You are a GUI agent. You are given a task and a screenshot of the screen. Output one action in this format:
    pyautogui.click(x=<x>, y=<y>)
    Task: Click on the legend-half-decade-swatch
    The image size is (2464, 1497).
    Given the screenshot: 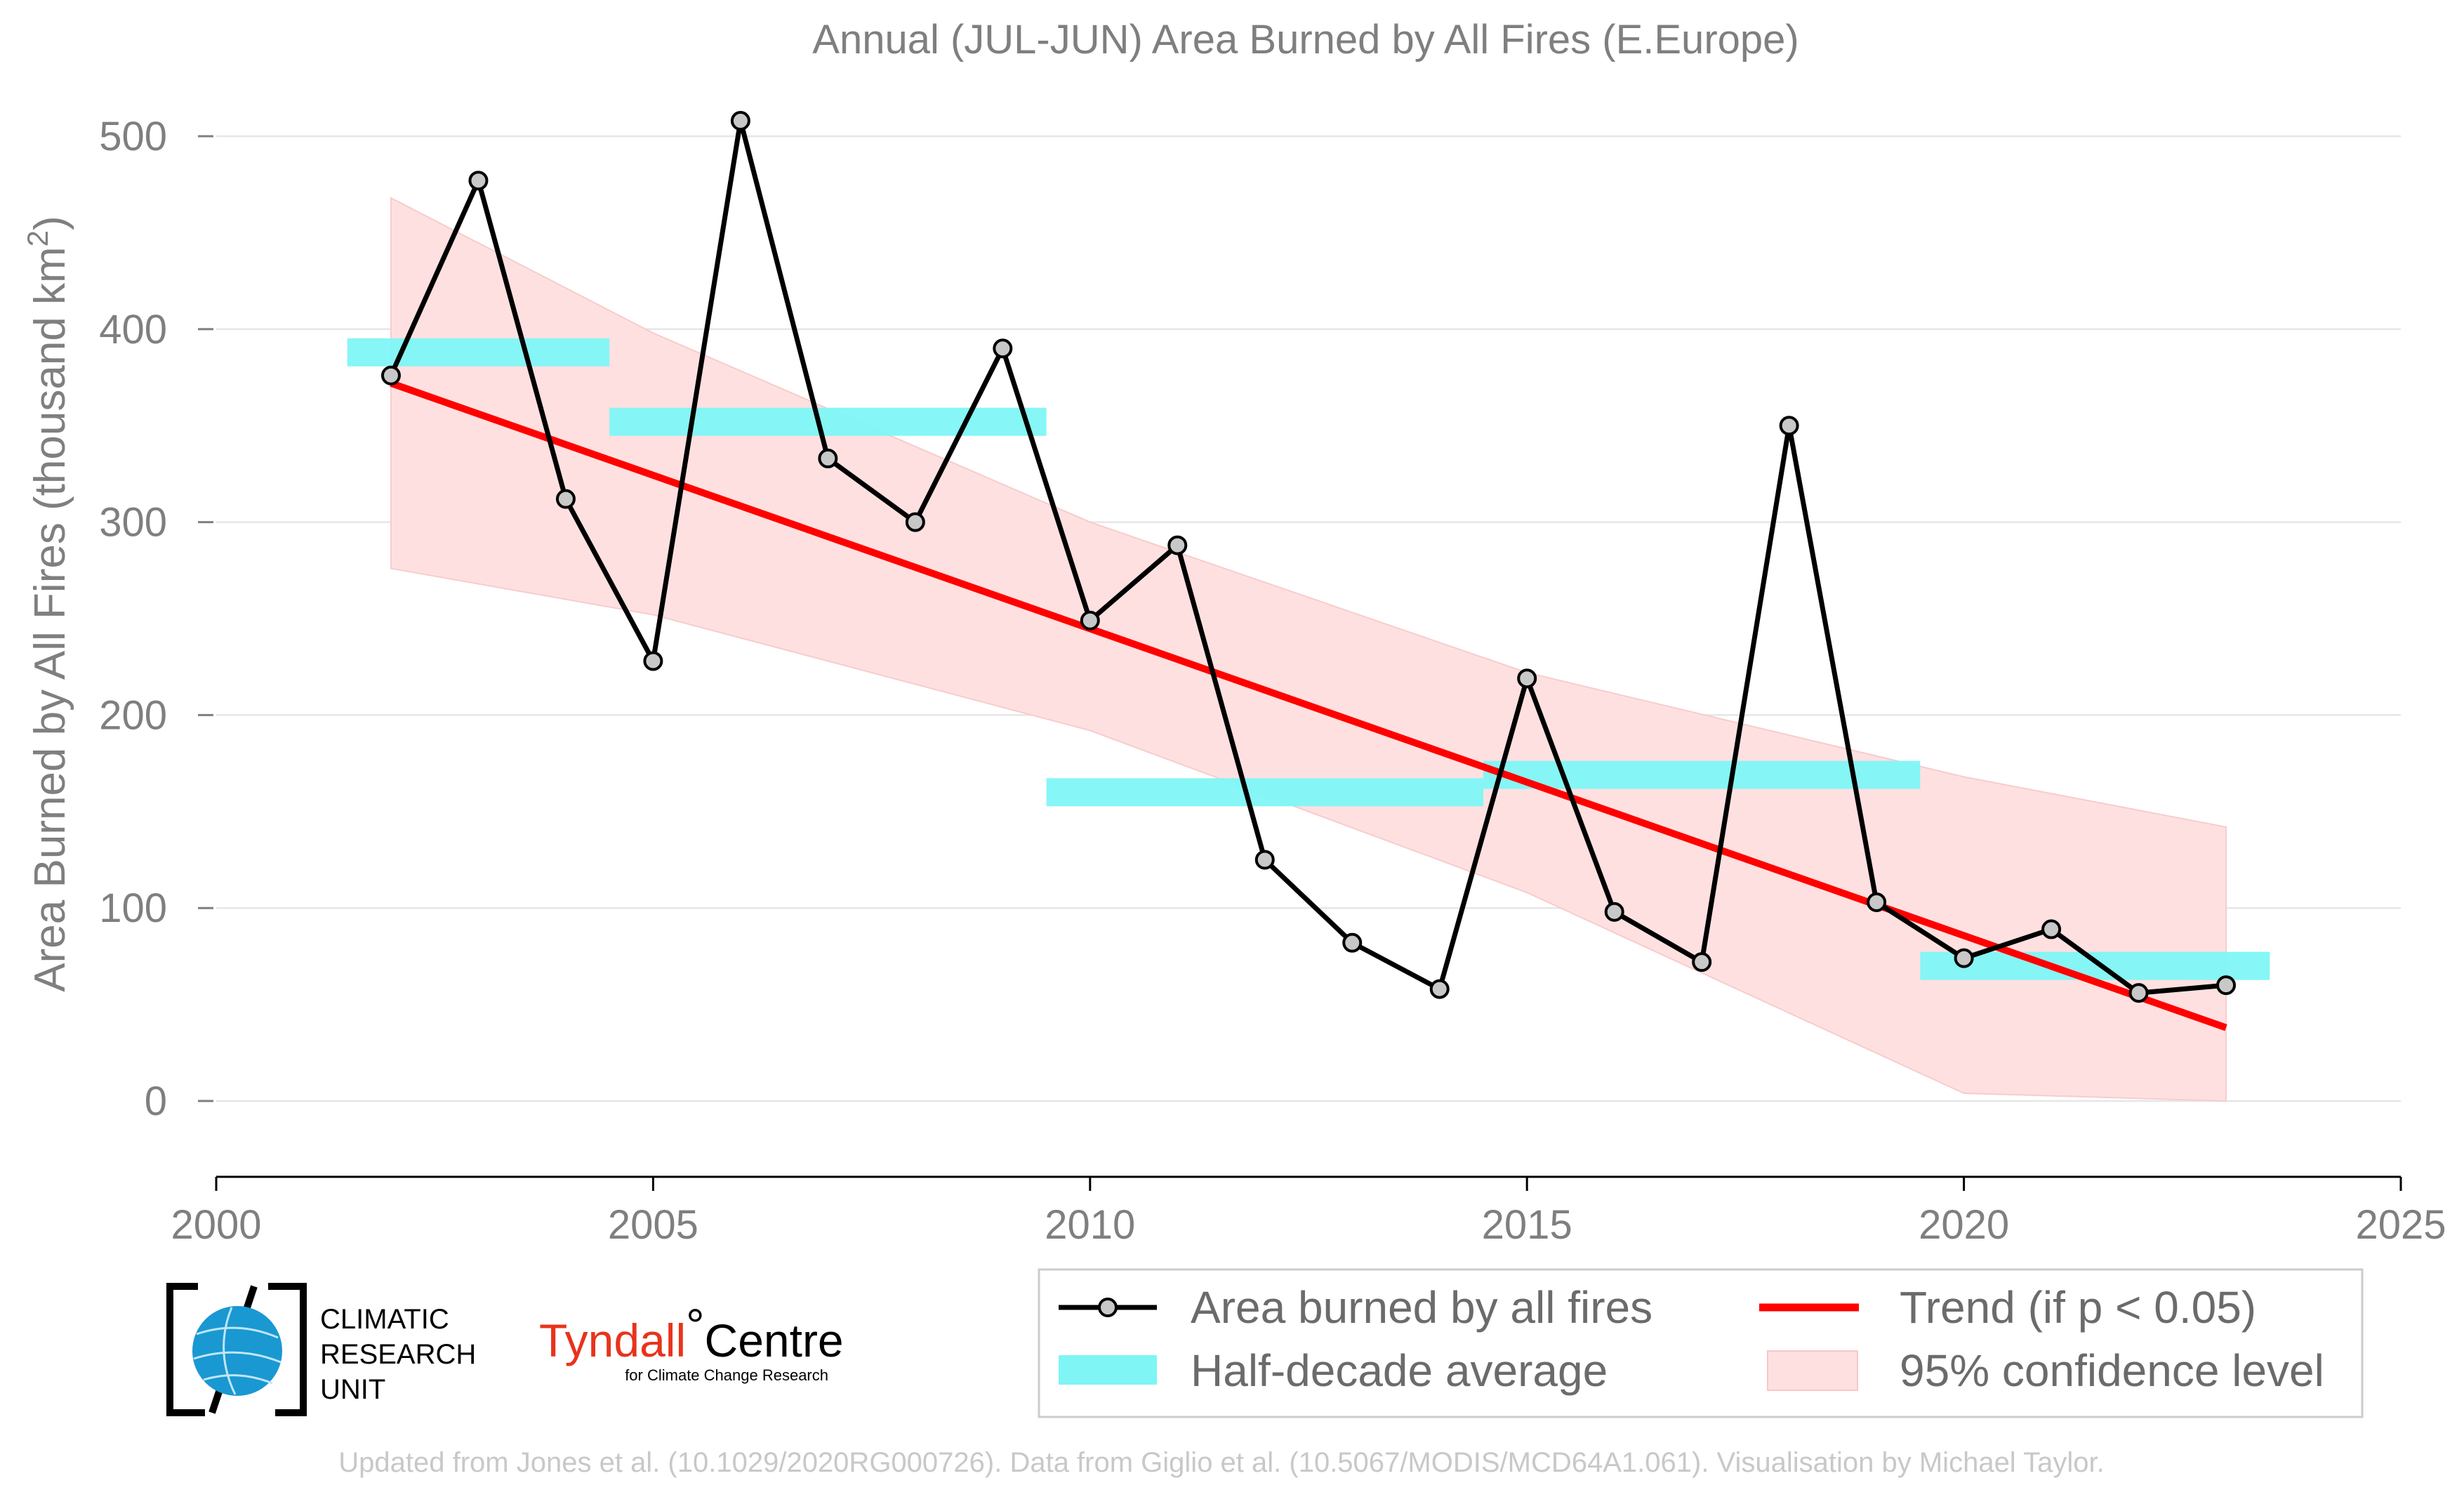 What is the action you would take?
    pyautogui.click(x=1108, y=1370)
    